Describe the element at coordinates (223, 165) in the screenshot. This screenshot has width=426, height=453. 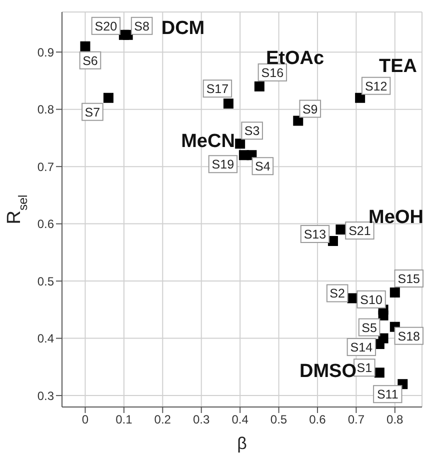
I see `annotation: S19` at that location.